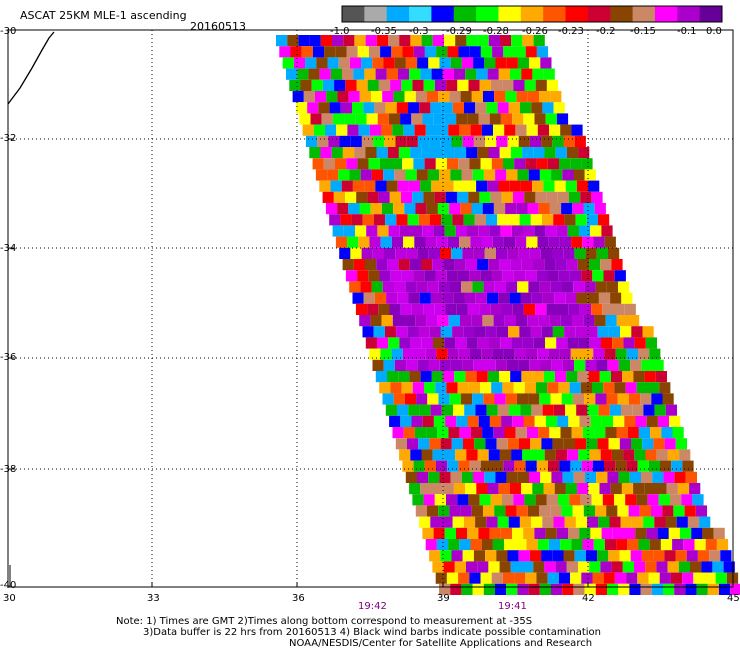  I want to click on colorbar-label-1: -0.35, so click(384, 31).